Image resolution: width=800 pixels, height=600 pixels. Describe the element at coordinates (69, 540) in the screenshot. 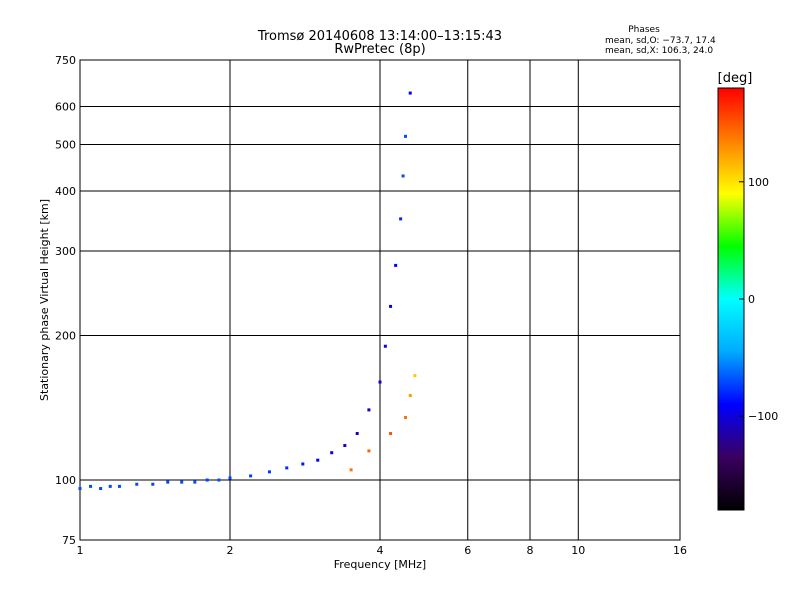

I see `y-tick-label: 75` at that location.